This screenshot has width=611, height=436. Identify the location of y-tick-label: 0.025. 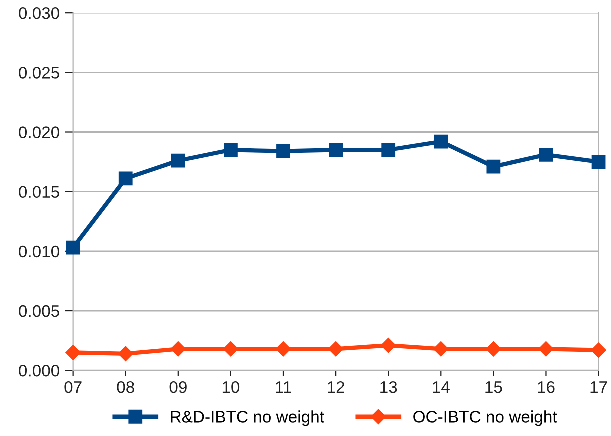
(39, 73).